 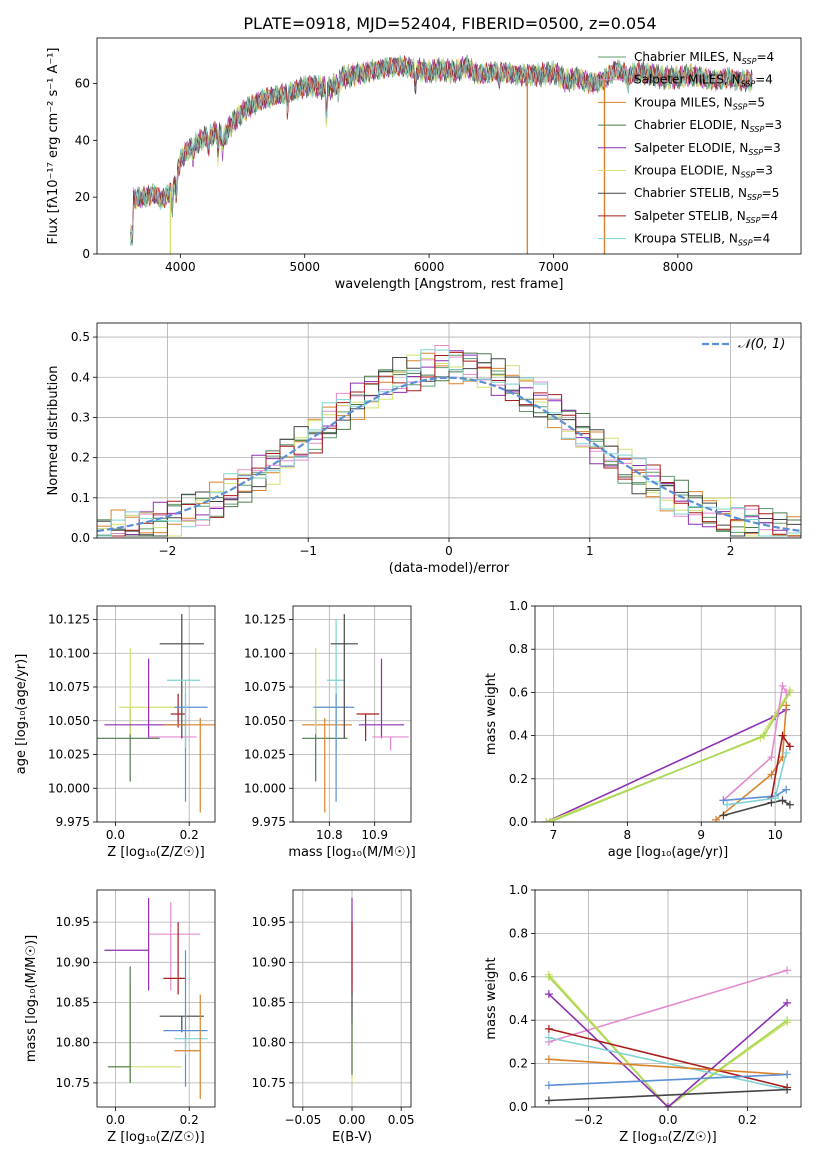 What do you see at coordinates (686, 239) in the screenshot?
I see `legend-entry-label: Kroupa STELIB, N` at bounding box center [686, 239].